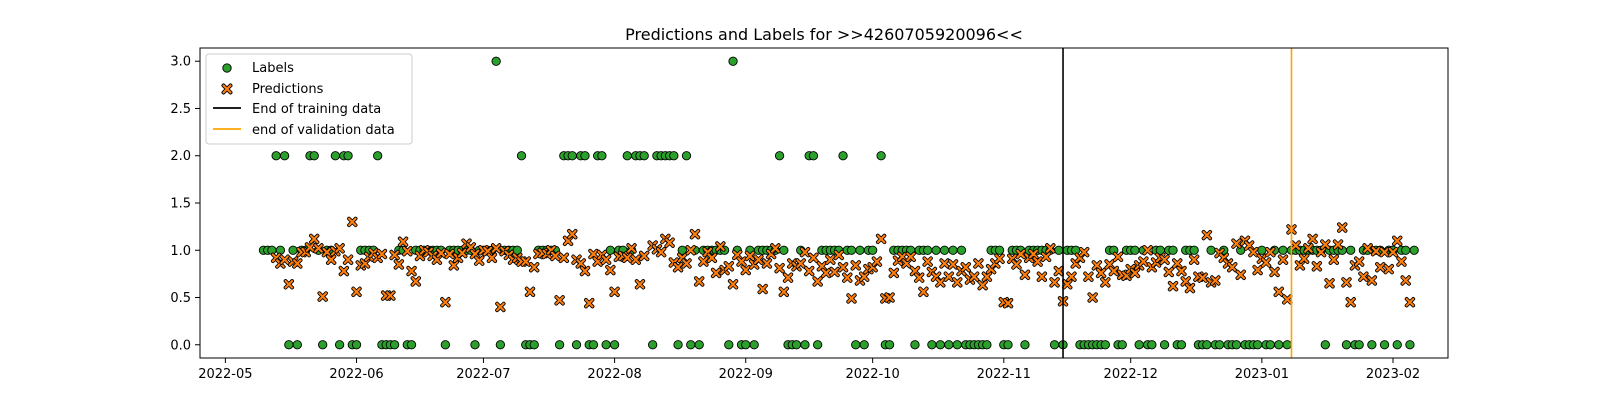  What do you see at coordinates (872, 374) in the screenshot?
I see `x-tick-label: 2022-10` at bounding box center [872, 374].